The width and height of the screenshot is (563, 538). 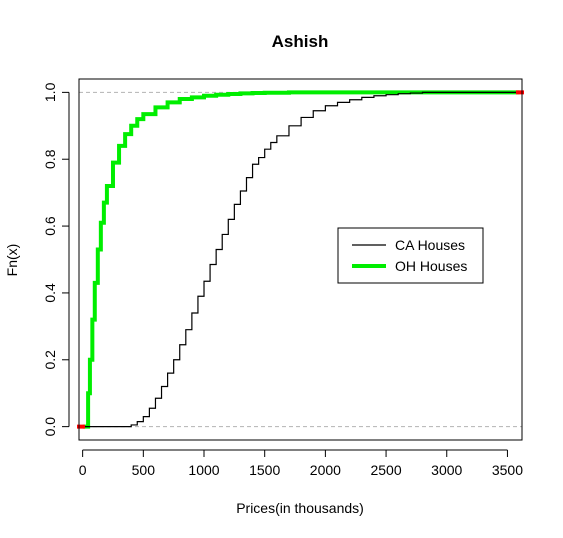 I want to click on legend: CA Houses OH Houses, so click(x=410, y=255).